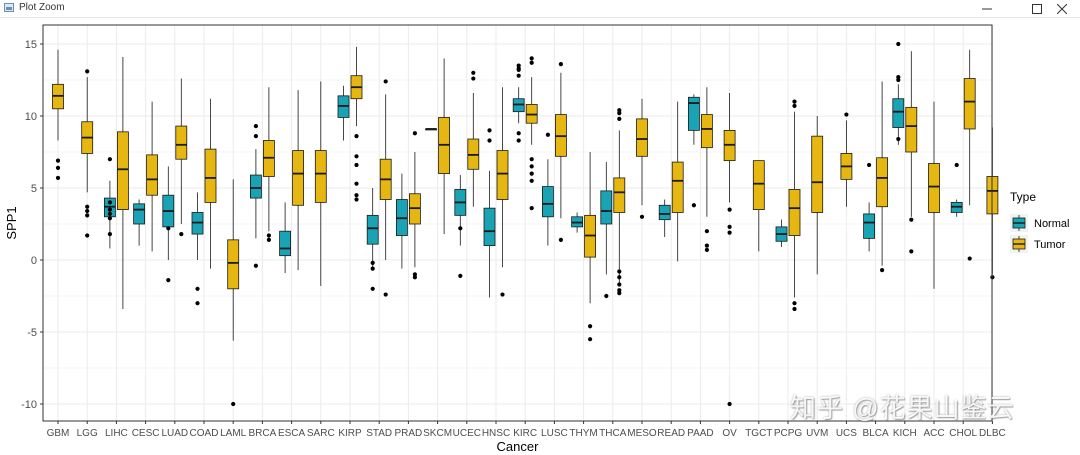  I want to click on y-tick-label: 5, so click(34, 189).